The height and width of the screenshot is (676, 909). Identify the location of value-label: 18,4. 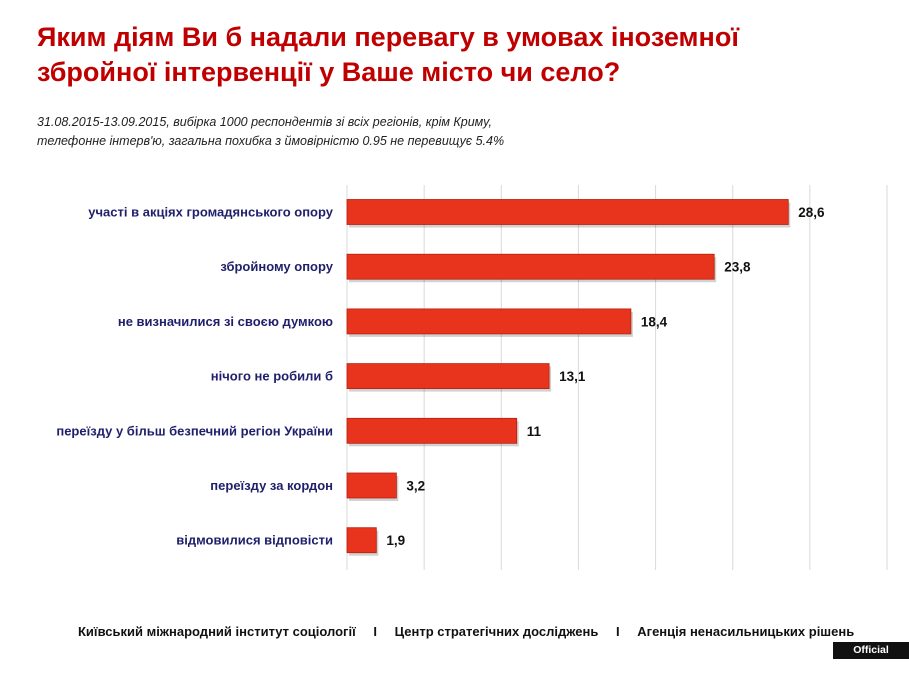
(654, 321).